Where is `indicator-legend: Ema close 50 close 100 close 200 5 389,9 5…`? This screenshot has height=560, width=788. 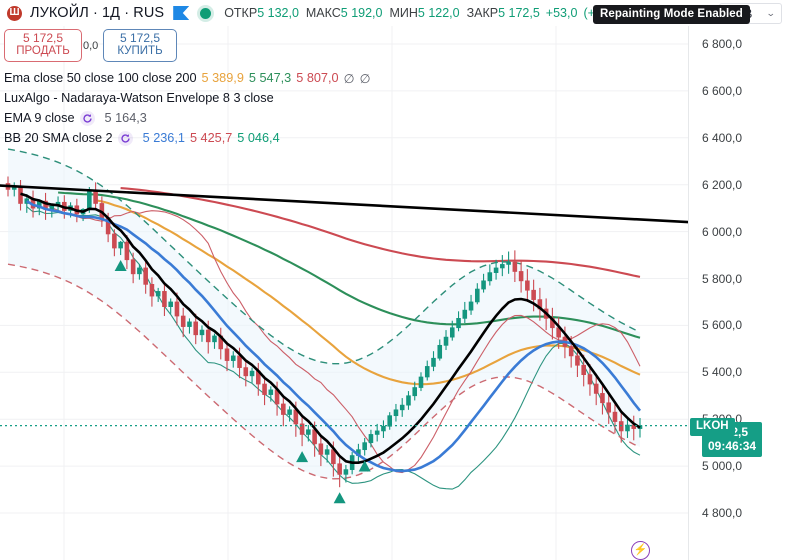
indicator-legend: Ema close 50 close 100 close 200 5 389,9 5… is located at coordinates (187, 108).